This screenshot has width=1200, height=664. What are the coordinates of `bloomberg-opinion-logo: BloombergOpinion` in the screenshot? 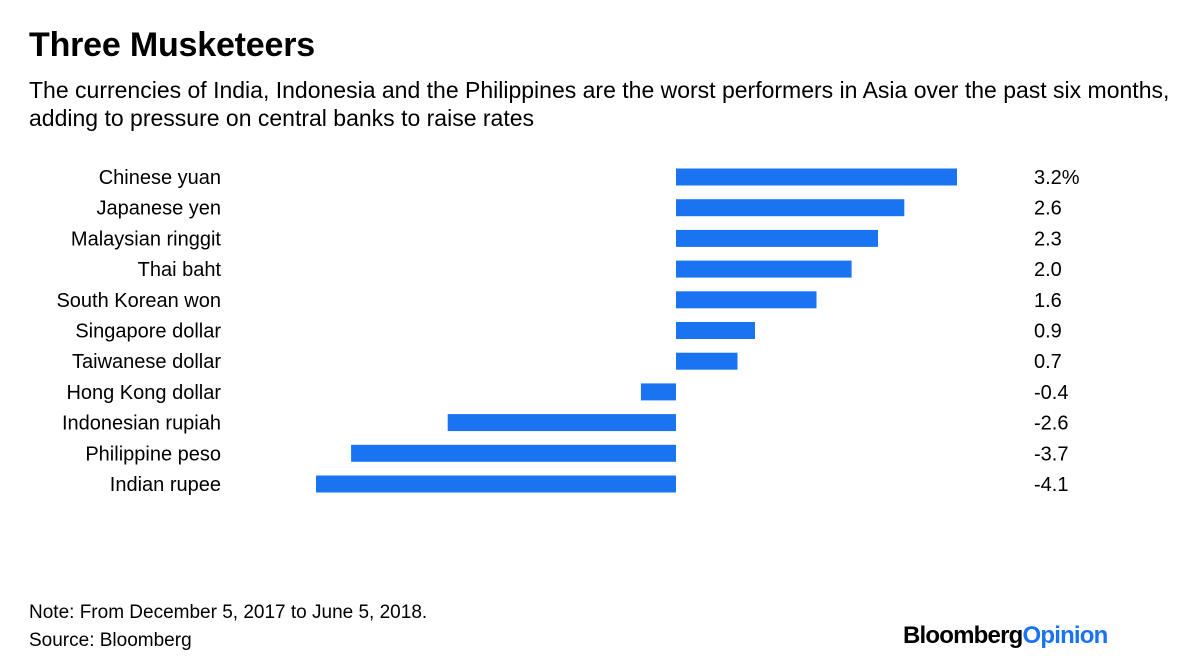 It's located at (1005, 636).